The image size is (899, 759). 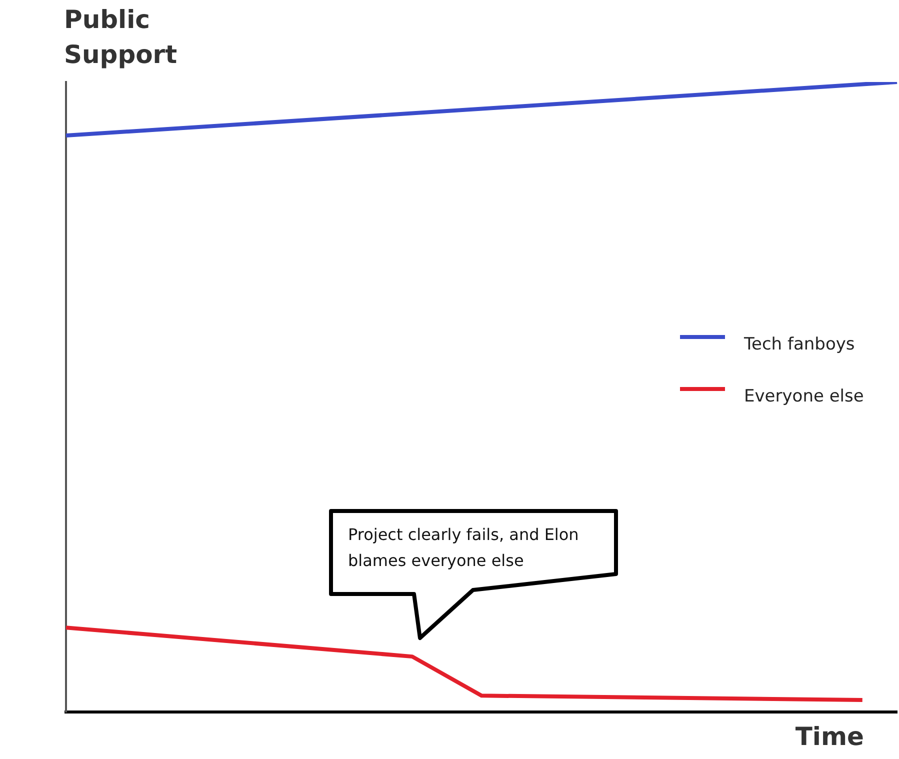 What do you see at coordinates (804, 396) in the screenshot?
I see `legend-label: Everyone else` at bounding box center [804, 396].